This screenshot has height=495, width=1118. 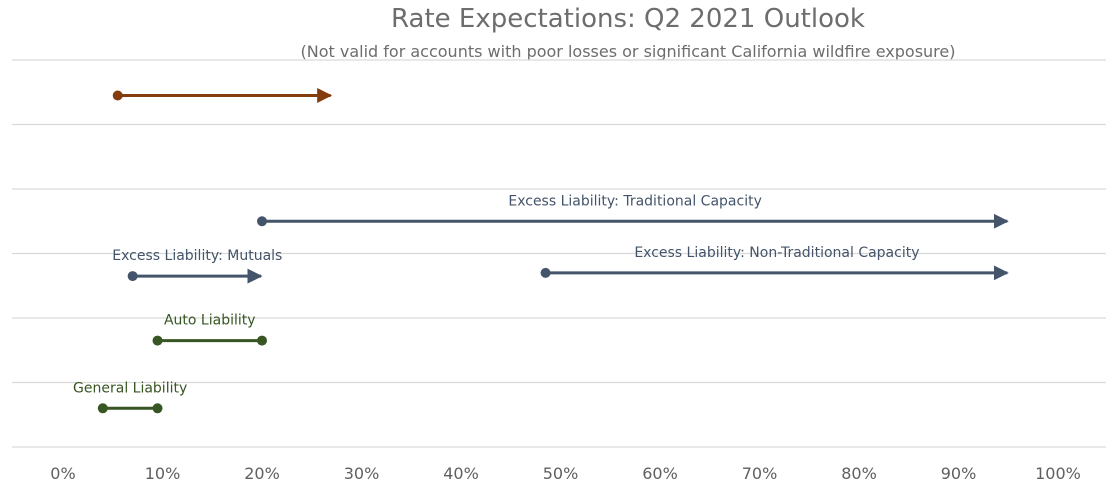 I want to click on series-range, so click(x=222, y=95).